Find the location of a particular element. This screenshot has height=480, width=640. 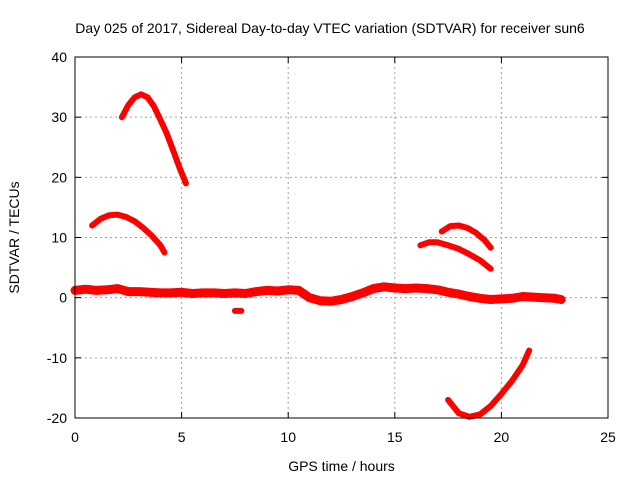

x-tick-label: 5 is located at coordinates (182, 437).